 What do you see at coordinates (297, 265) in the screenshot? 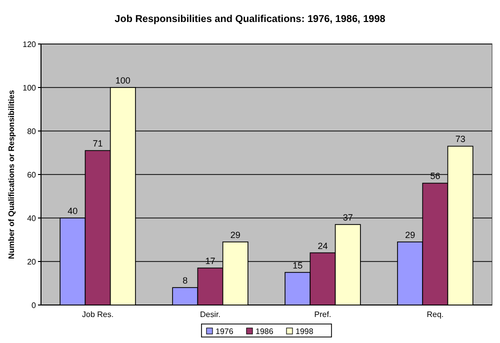
I see `data-label: 15` at bounding box center [297, 265].